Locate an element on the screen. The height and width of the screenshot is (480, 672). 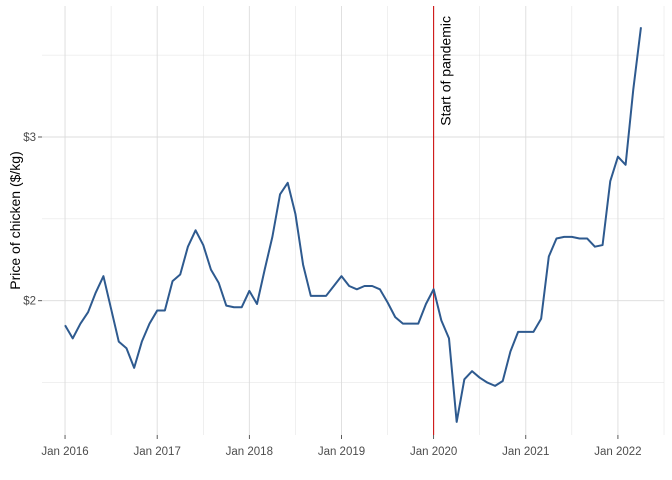
x-tick-label: Jan 2022 is located at coordinates (617, 452).